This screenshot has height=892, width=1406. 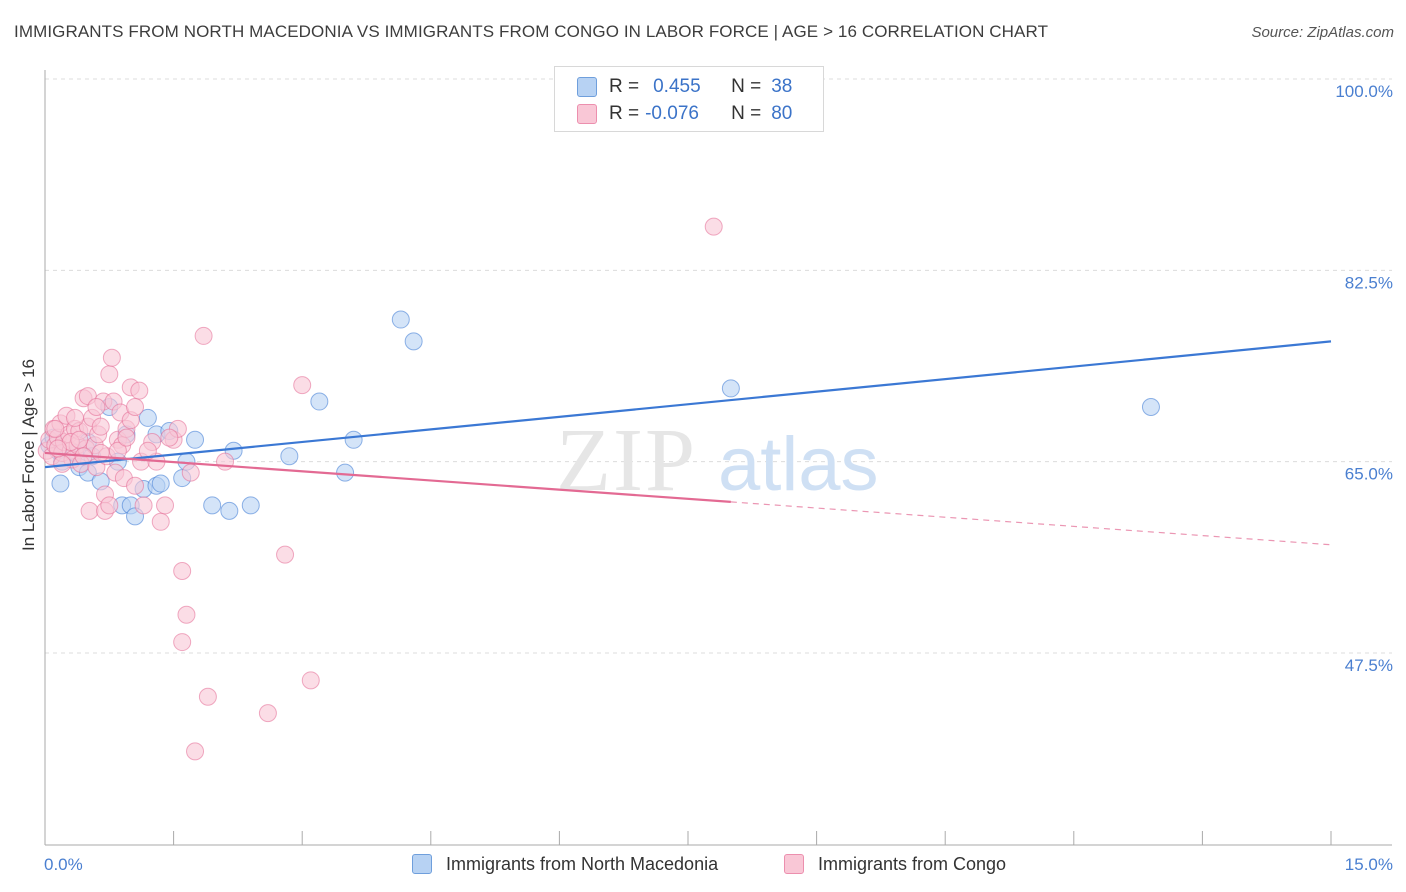 I want to click on x-tick-label: 15.0%, so click(x=1369, y=864).